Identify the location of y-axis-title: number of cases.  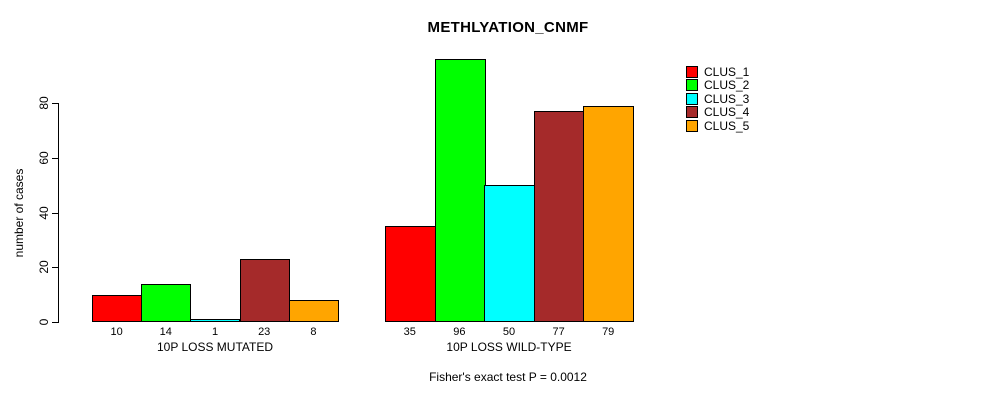
(19, 213).